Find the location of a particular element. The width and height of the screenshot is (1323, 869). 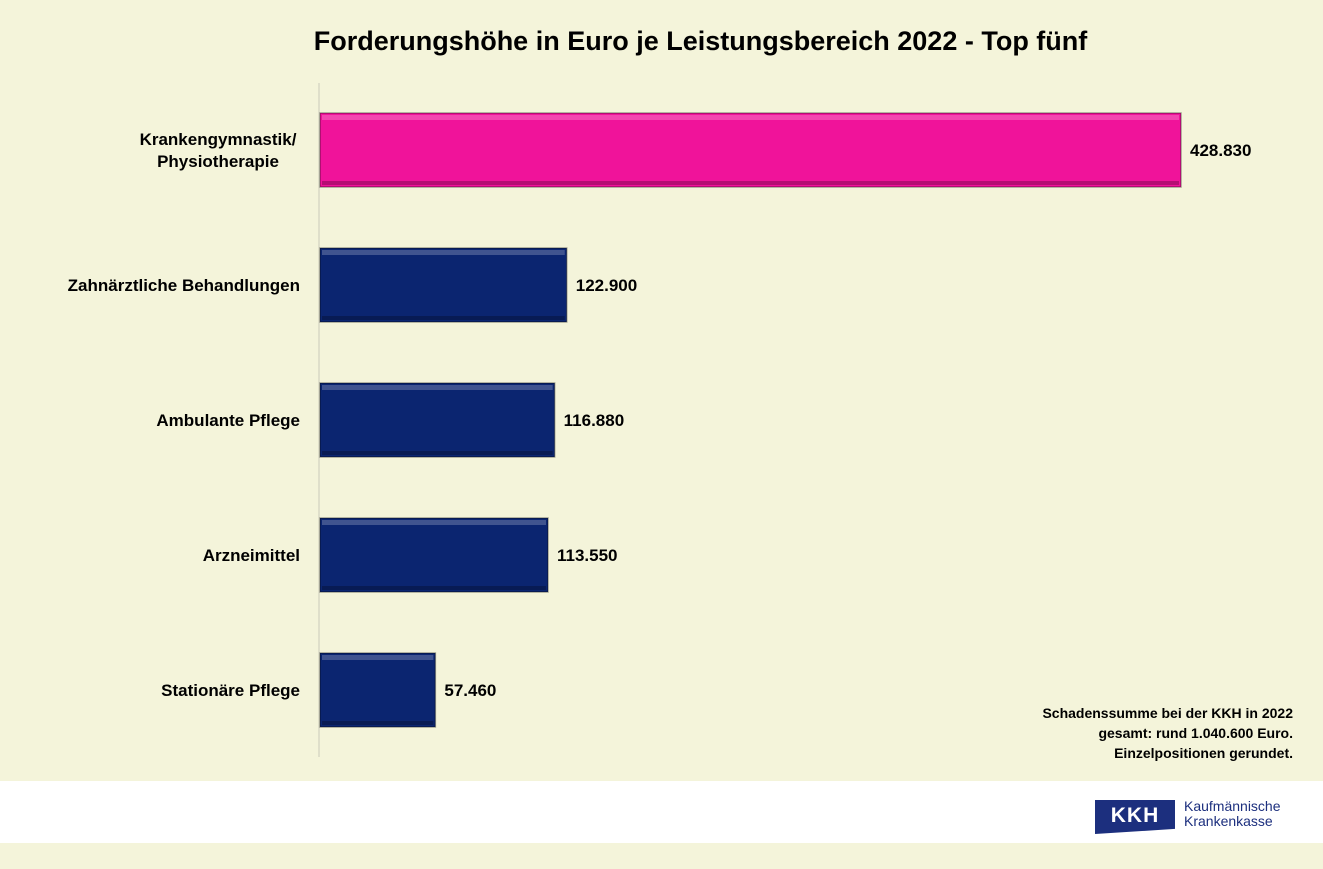

value-label: 116.880 is located at coordinates (594, 420).